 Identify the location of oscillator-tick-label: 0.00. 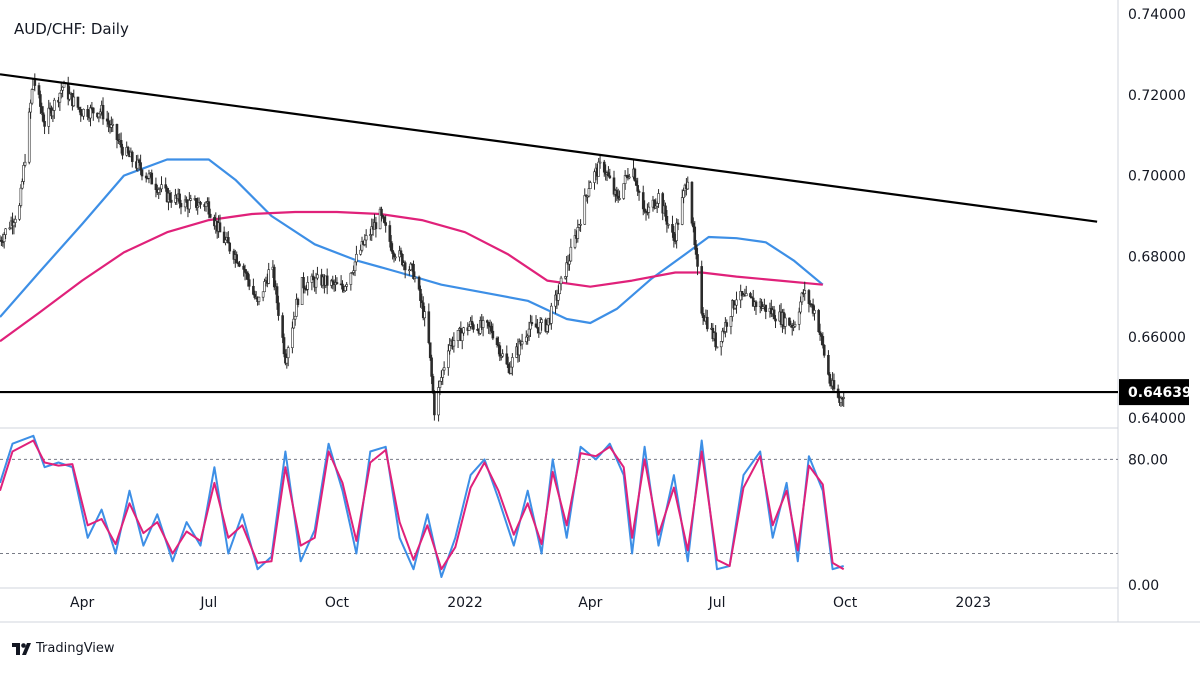
(1143, 586).